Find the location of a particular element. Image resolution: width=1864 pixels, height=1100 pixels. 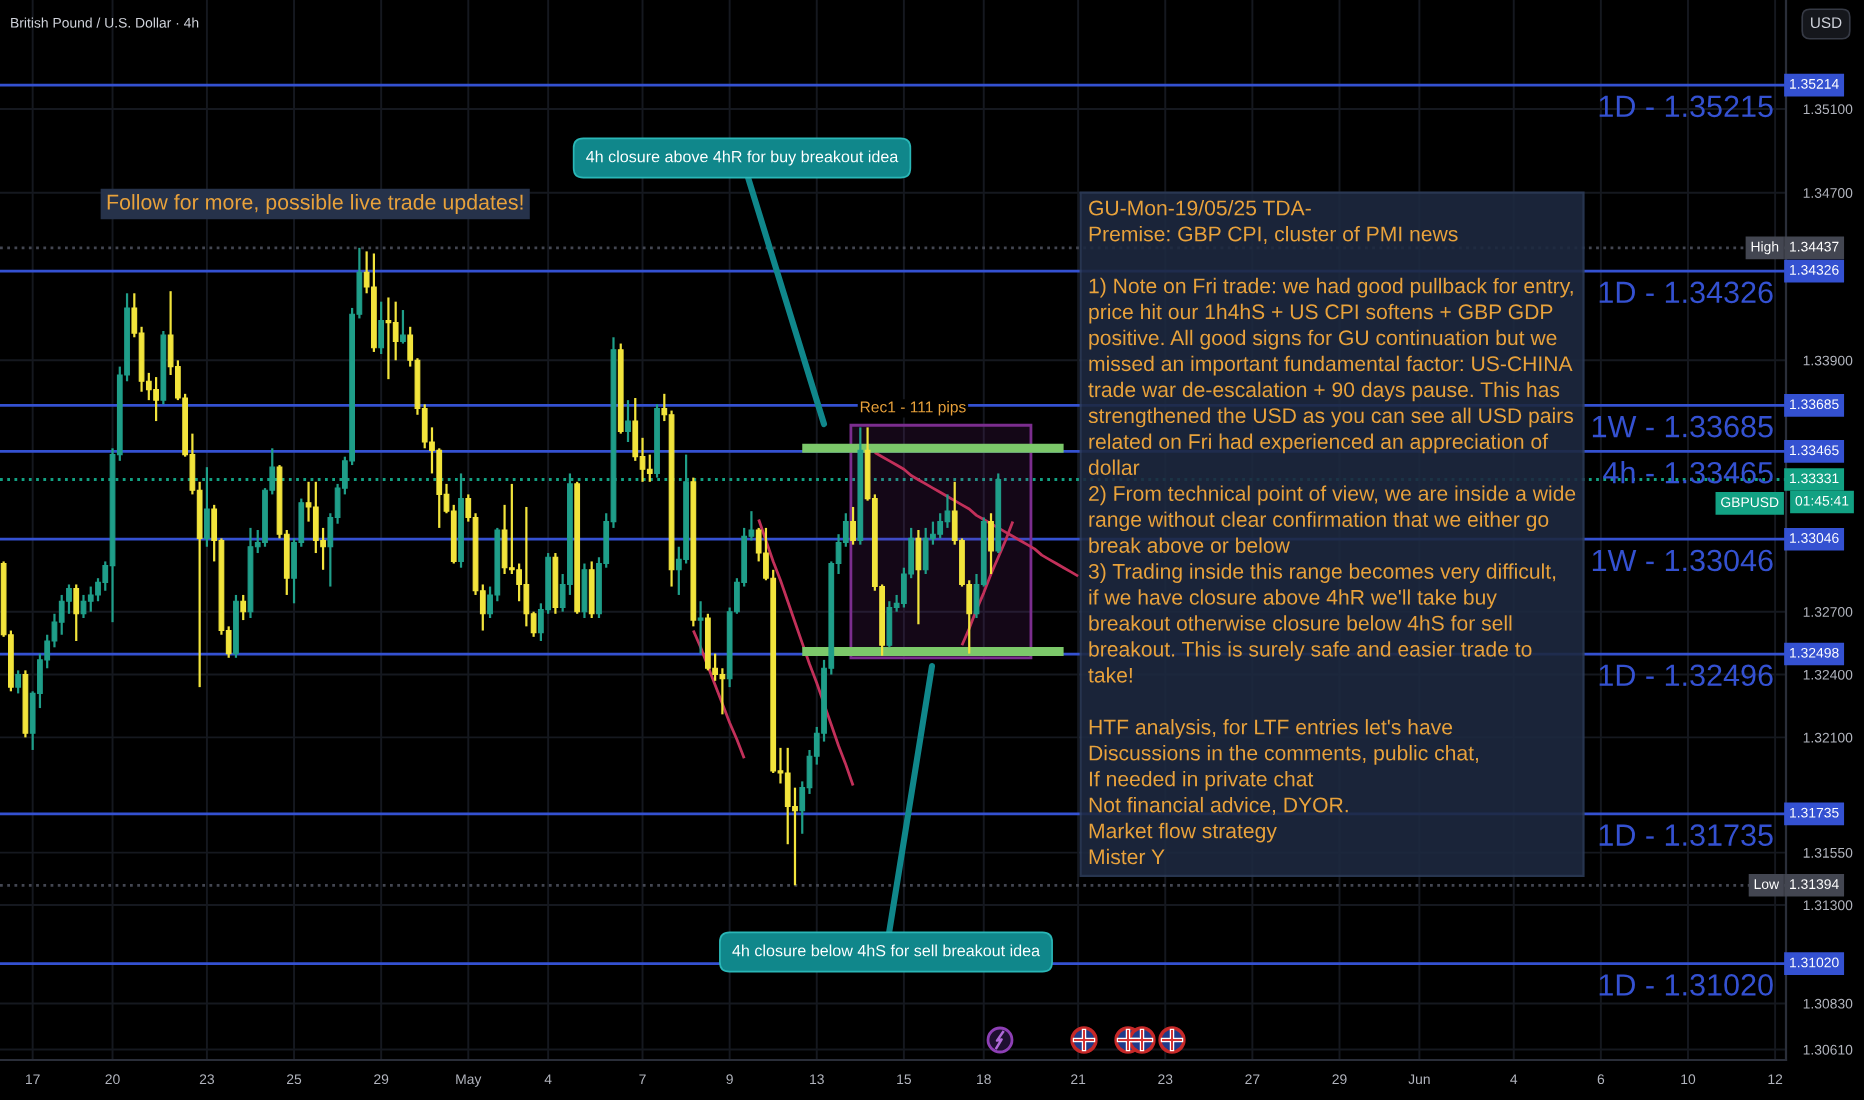

annotation: 4h closure above 4hR for buy breakout idea is located at coordinates (742, 158).